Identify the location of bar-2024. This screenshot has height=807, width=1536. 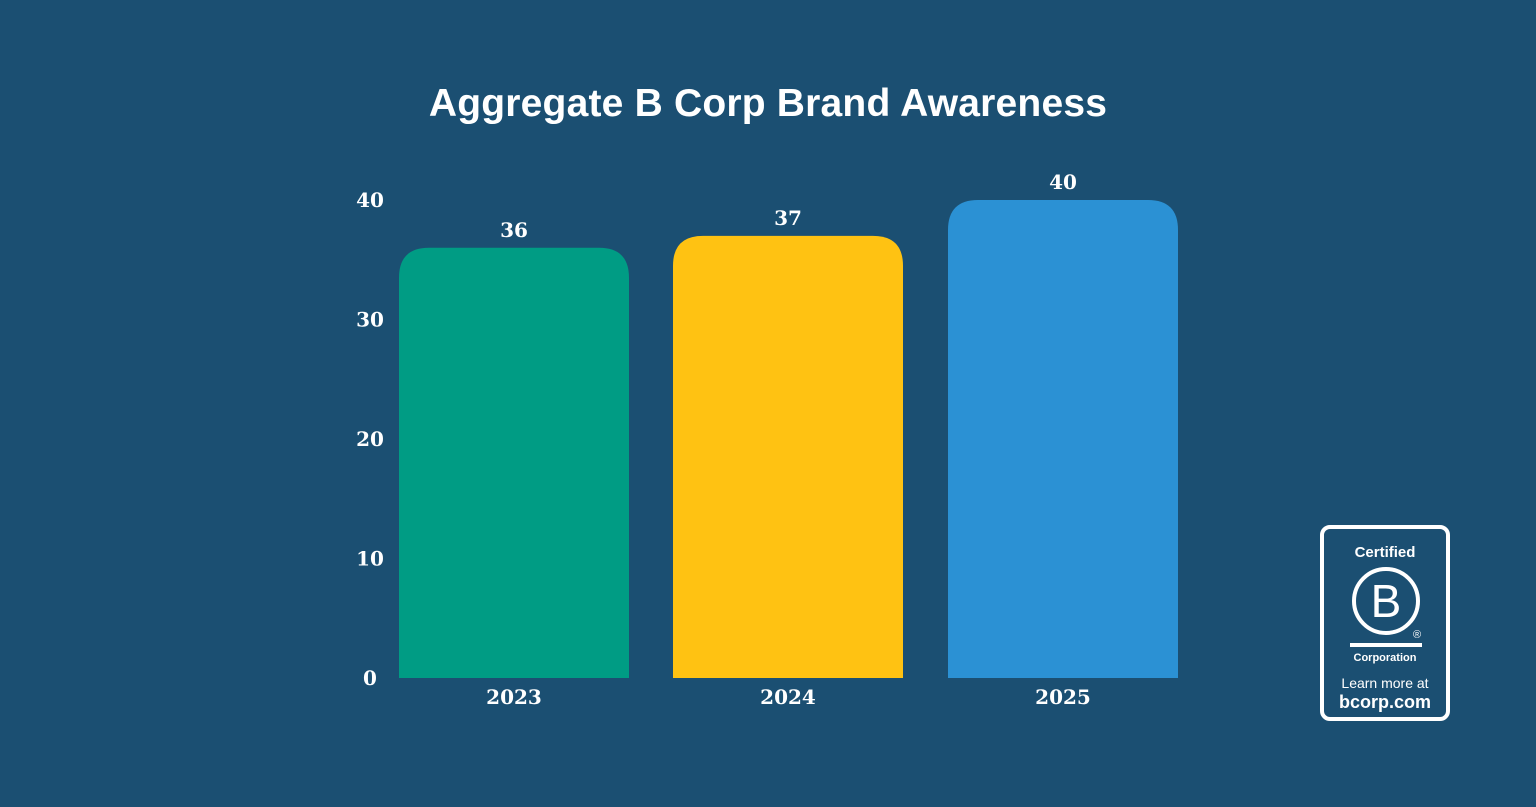
(788, 456).